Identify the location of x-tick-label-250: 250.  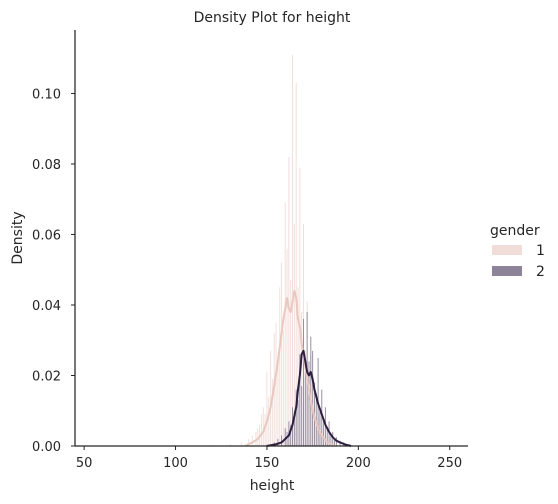
(449, 463).